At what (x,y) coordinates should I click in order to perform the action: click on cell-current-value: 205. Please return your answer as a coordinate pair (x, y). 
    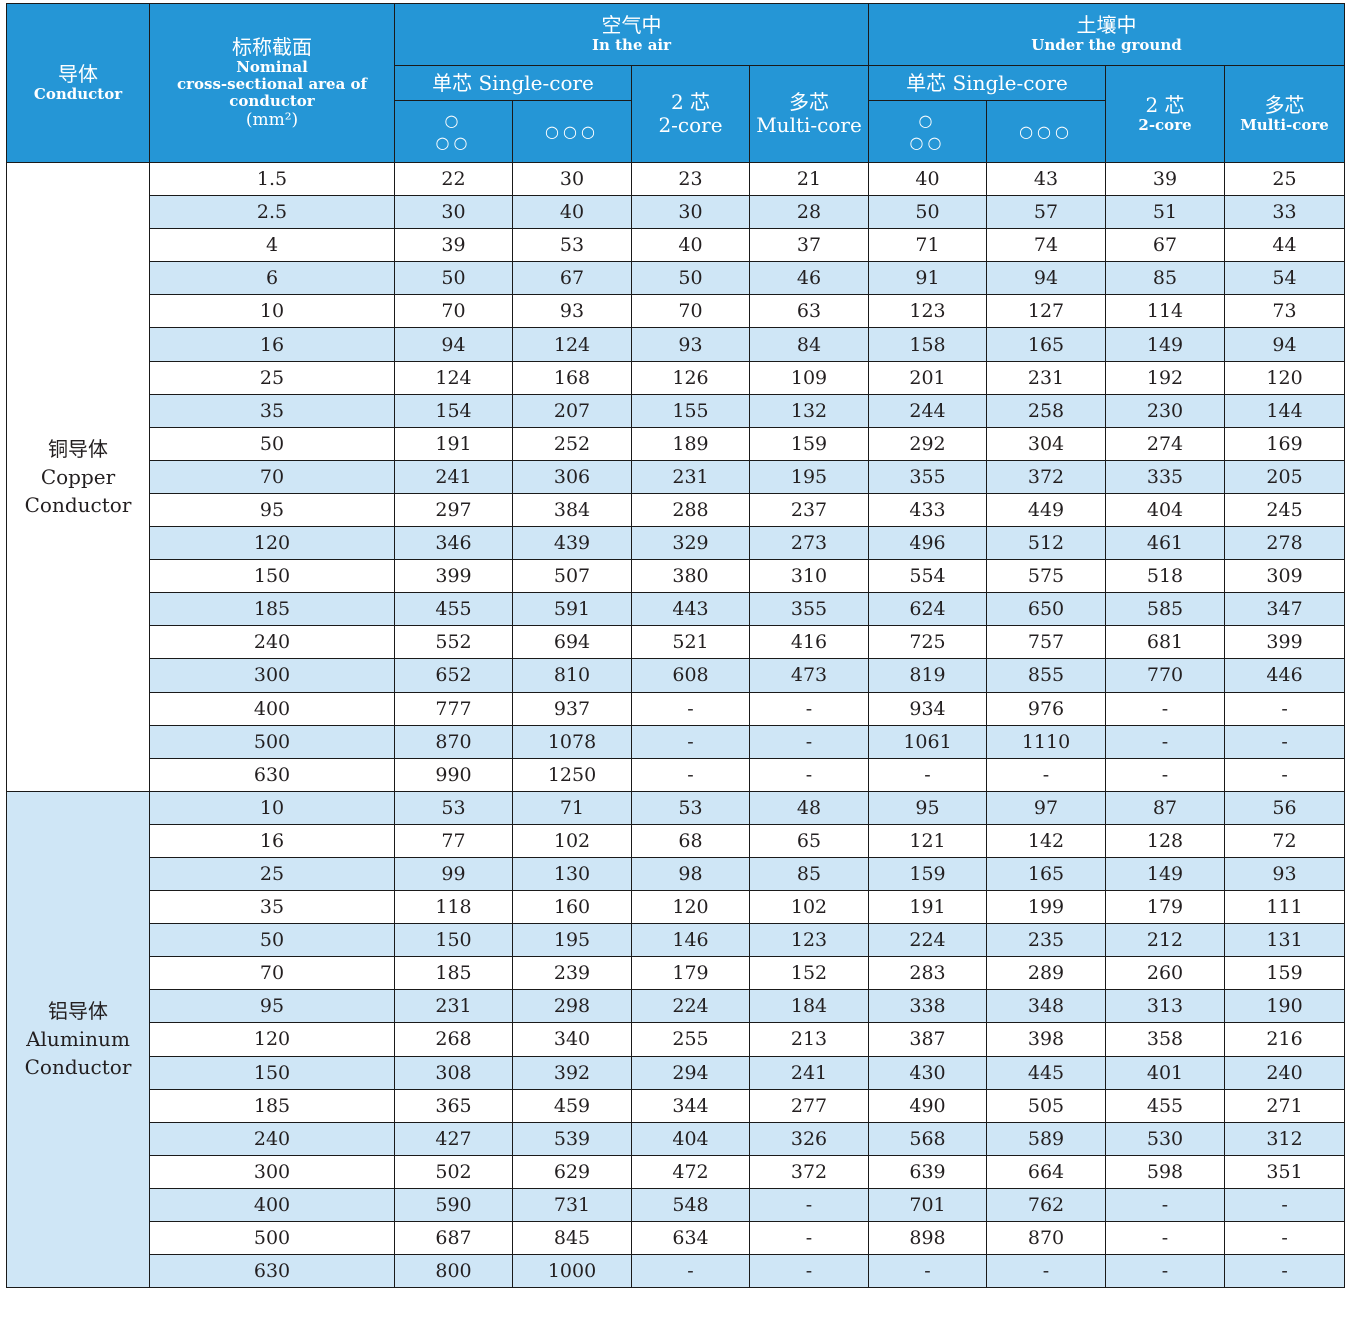
    Looking at the image, I should click on (1285, 476).